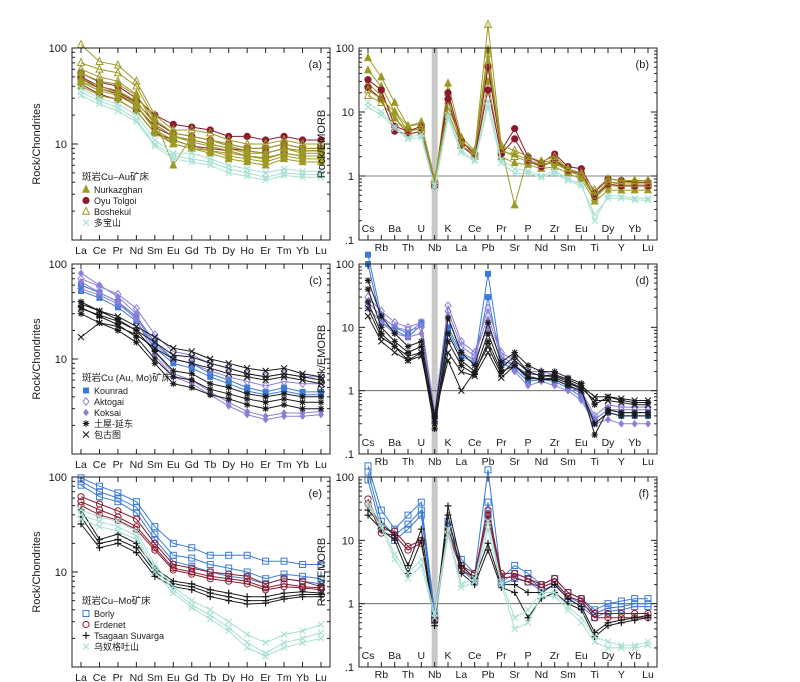 The width and height of the screenshot is (800, 682). Describe the element at coordinates (475, 443) in the screenshot. I see `x-tick-label: Ce` at that location.